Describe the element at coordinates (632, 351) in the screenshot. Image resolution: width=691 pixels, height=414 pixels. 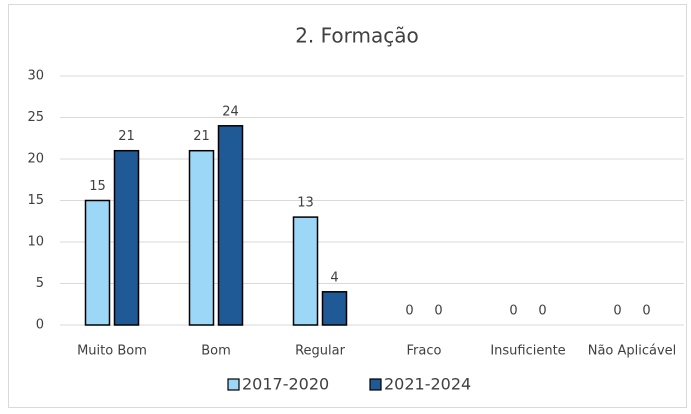
I see `x-tick-label: Não Aplicável` at that location.